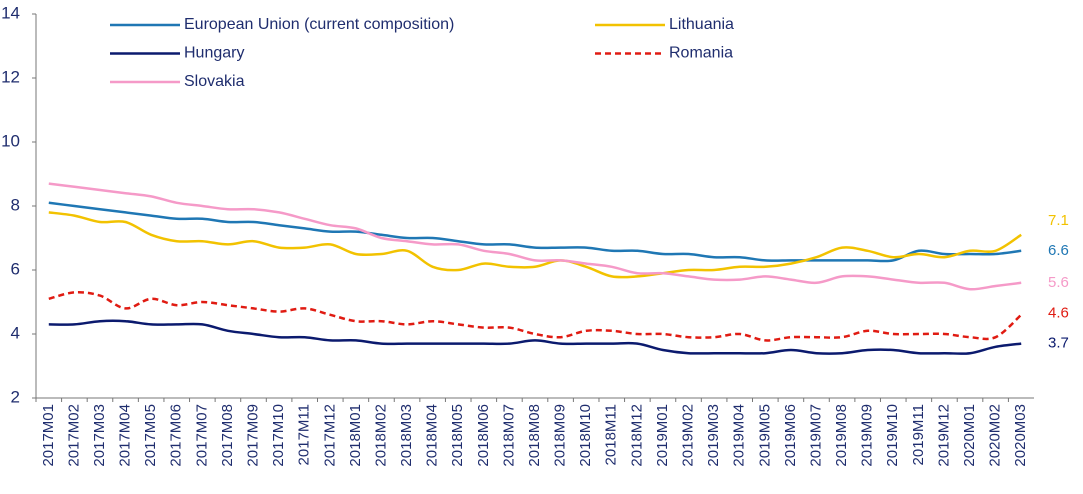 This screenshot has width=1083, height=494. I want to click on legend-label: Lithuania, so click(701, 24).